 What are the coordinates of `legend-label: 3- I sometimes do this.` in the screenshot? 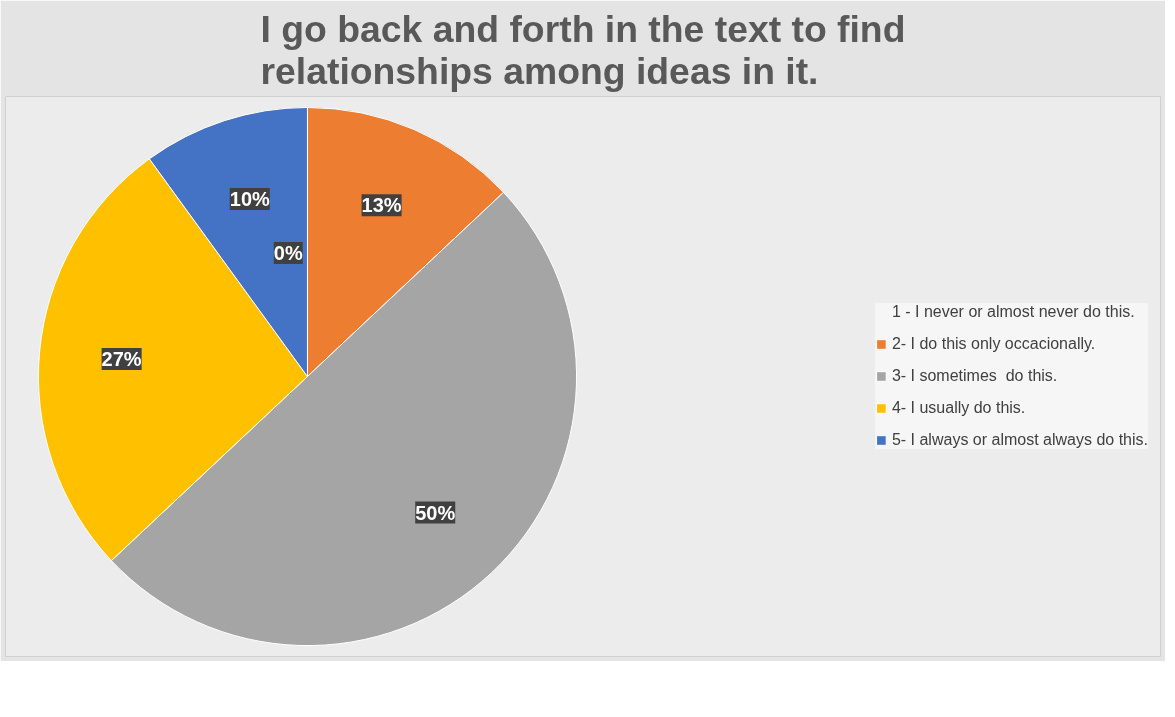 It's located at (974, 376).